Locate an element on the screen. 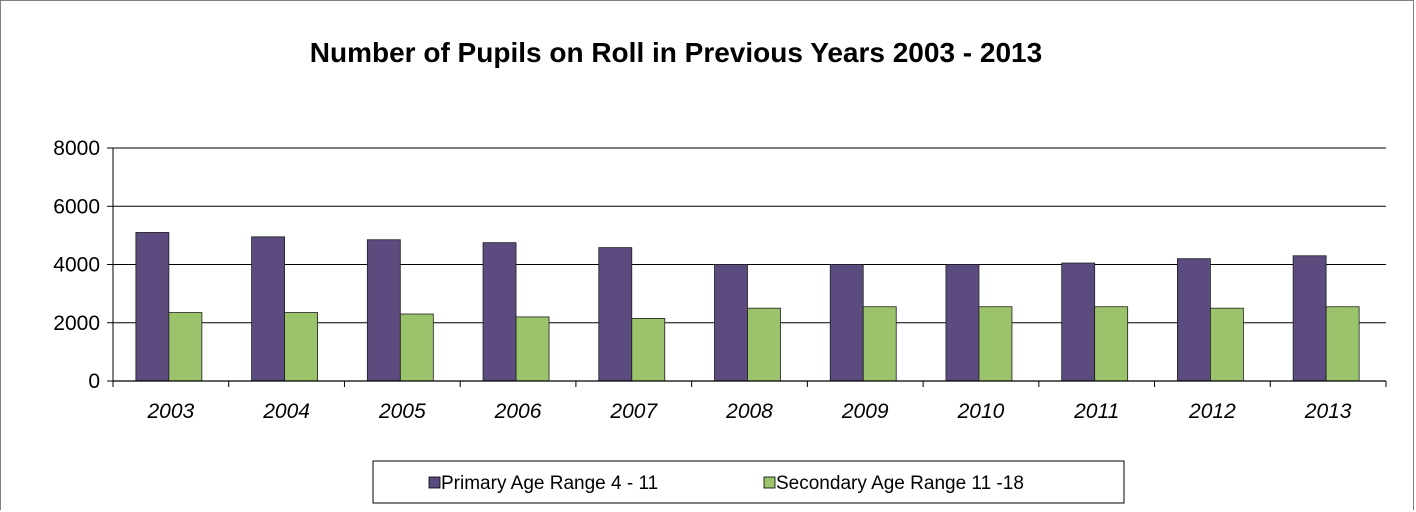 This screenshot has width=1416, height=512. x-tick-label: 2005 is located at coordinates (402, 411).